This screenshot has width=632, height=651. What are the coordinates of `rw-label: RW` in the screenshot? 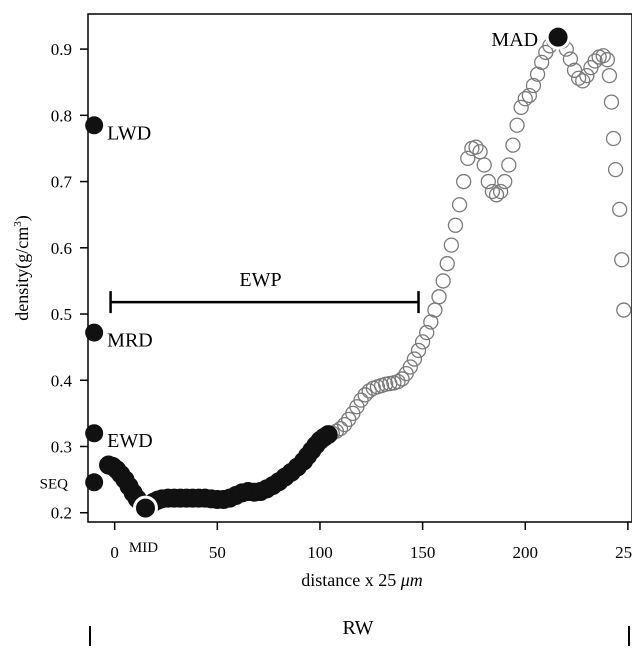 It's located at (357, 628).